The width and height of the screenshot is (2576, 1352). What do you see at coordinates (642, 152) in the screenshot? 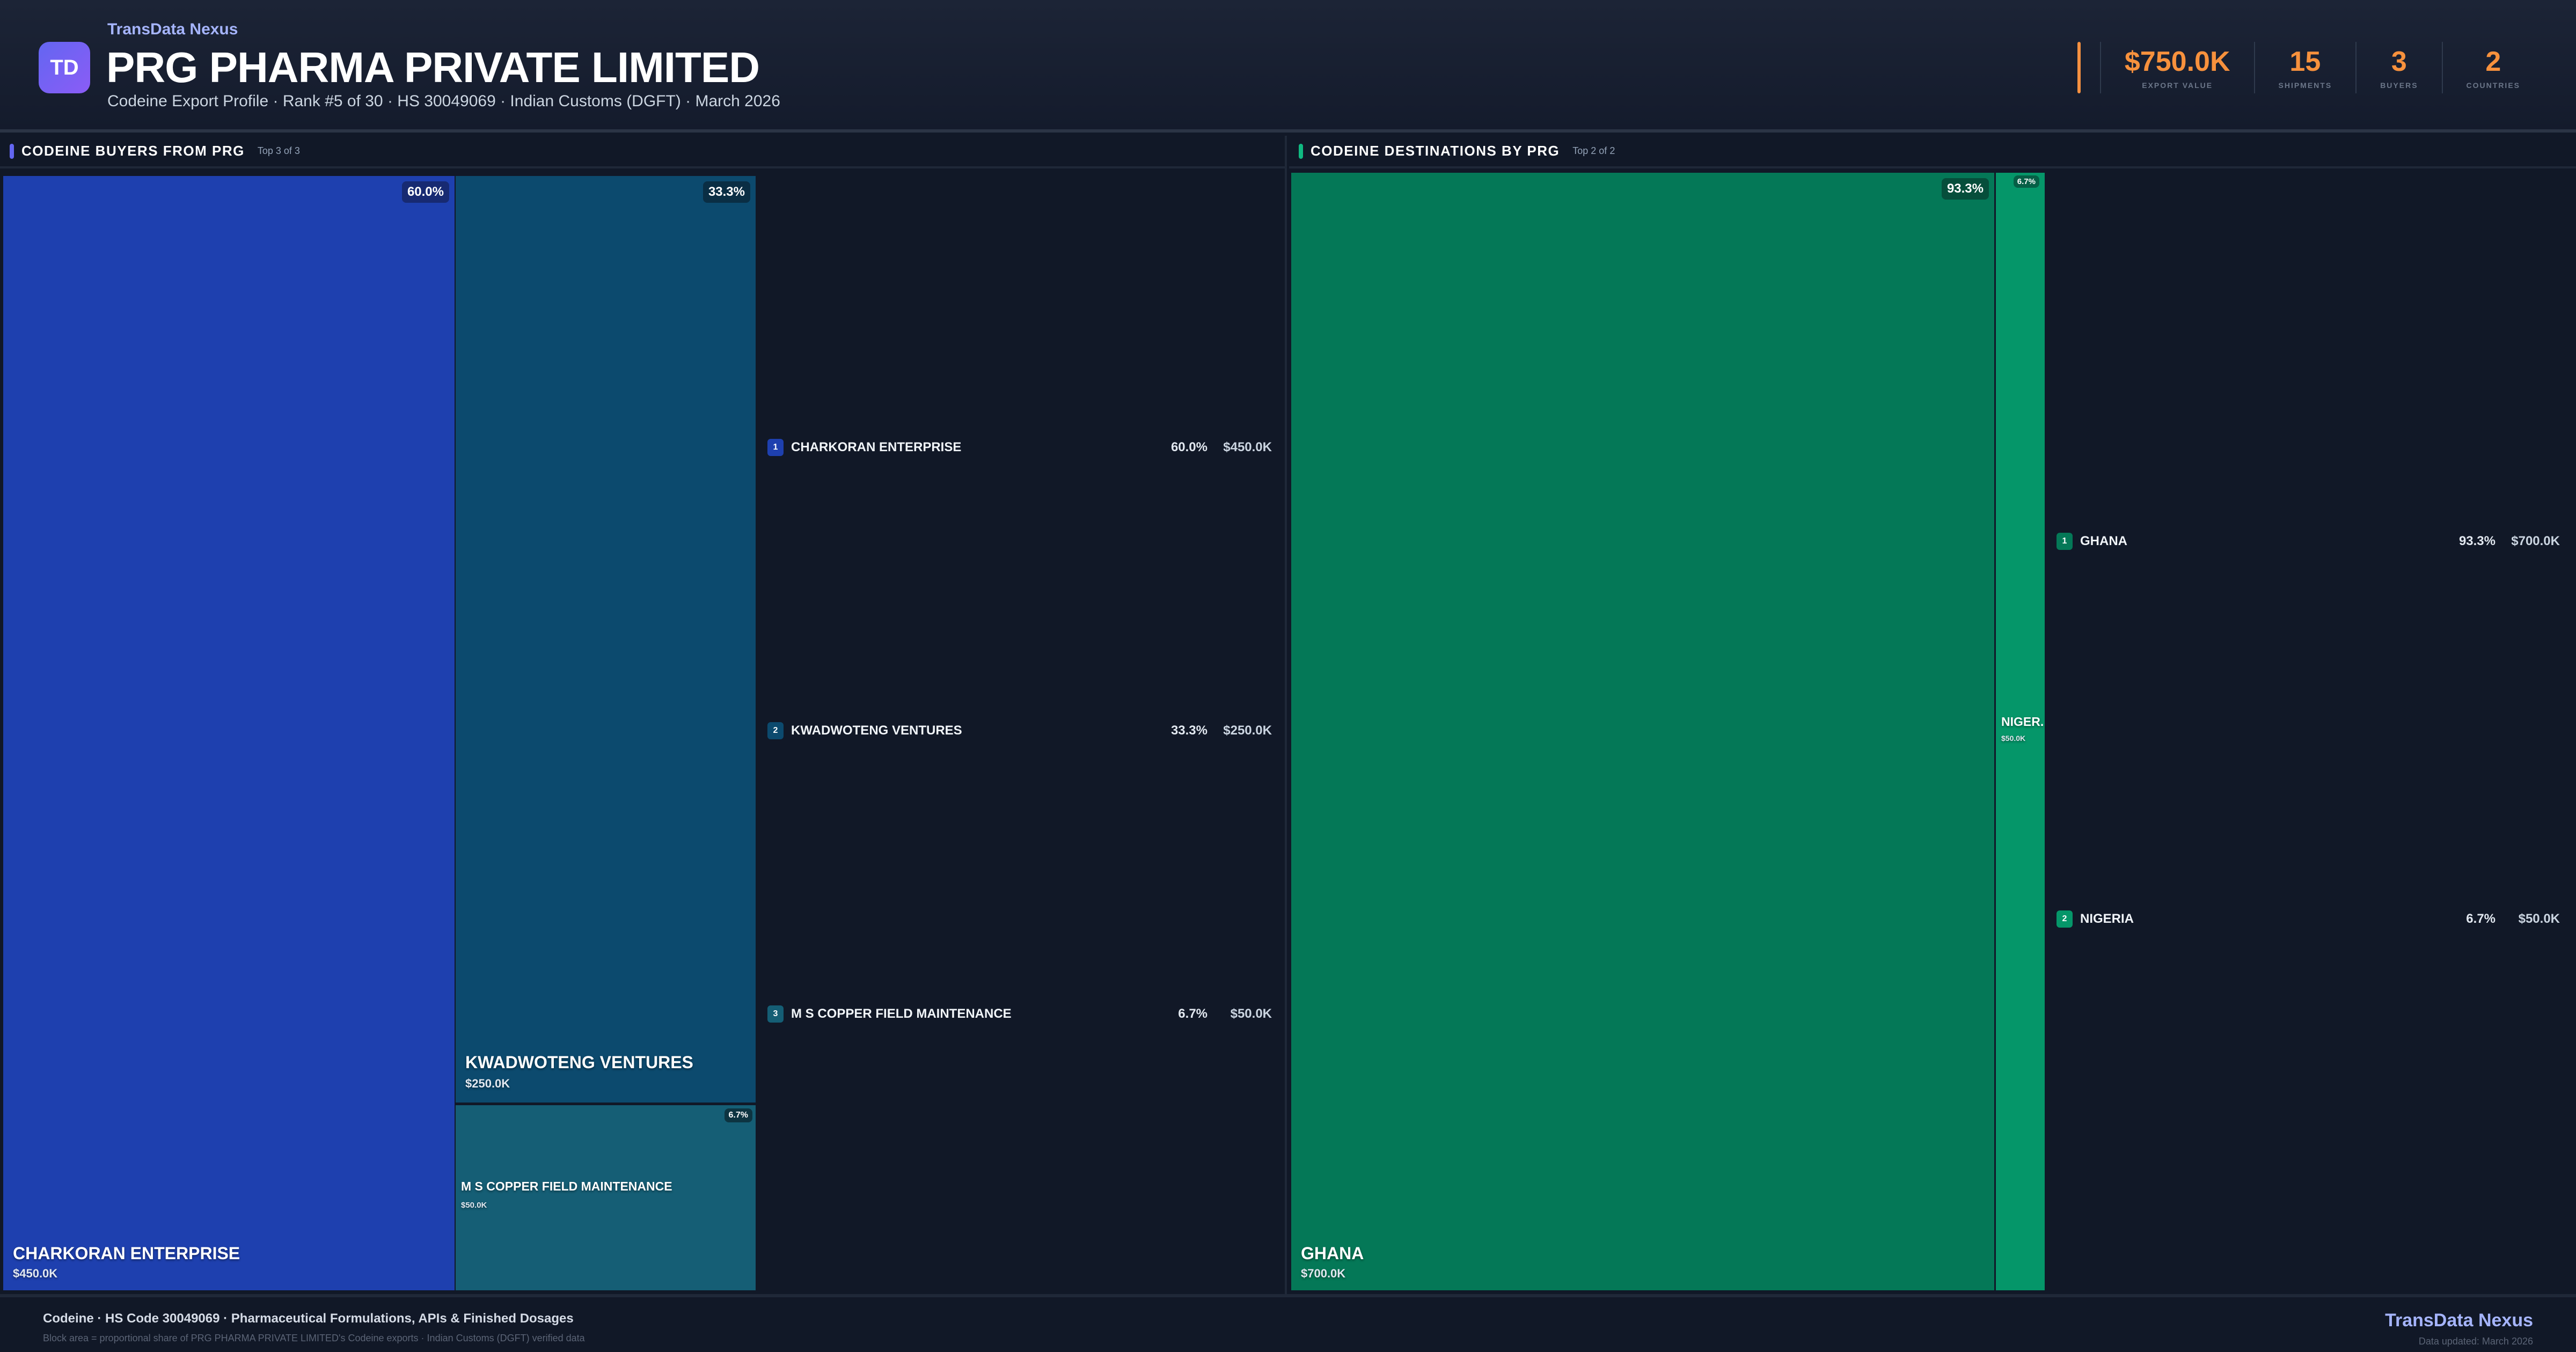
I see `buyers-section-header: CODEINE BUYERS FROM PRG Top 3 of 3` at bounding box center [642, 152].